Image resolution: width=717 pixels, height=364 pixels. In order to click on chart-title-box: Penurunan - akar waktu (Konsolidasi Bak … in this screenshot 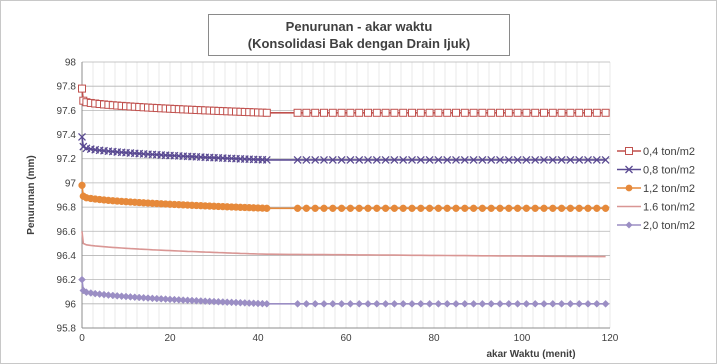, I will do `click(359, 35)`.